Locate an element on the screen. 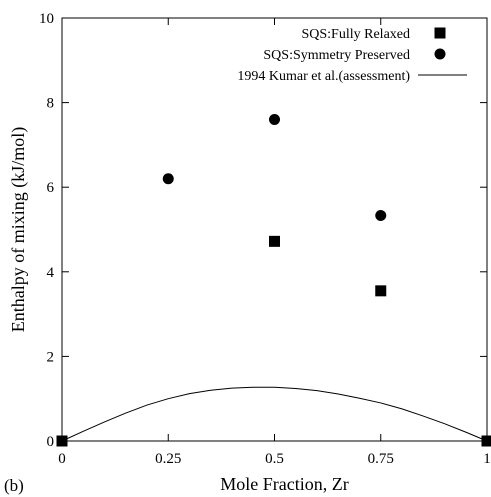  x-tick-label: 1 is located at coordinates (487, 459).